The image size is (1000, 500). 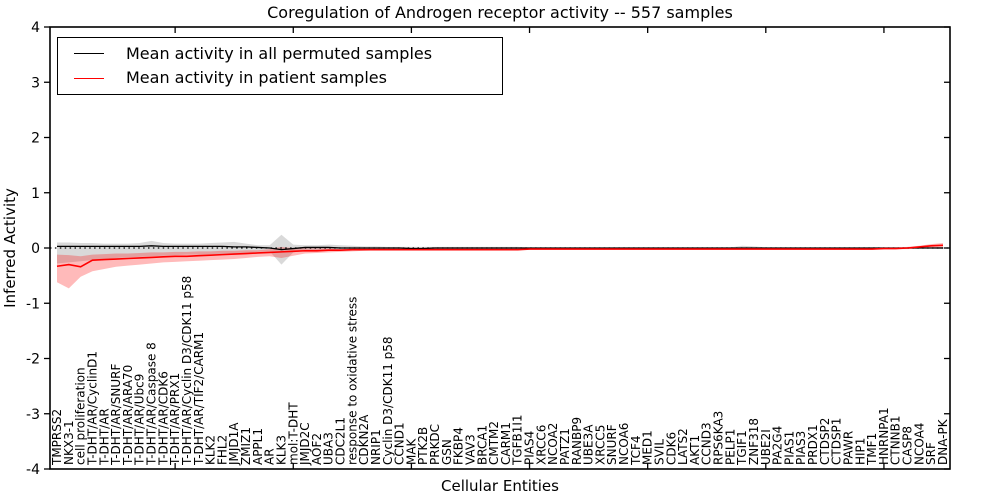 What do you see at coordinates (152, 404) in the screenshot?
I see `x-tick-label: T-DHT/AR/Caspase 8` at bounding box center [152, 404].